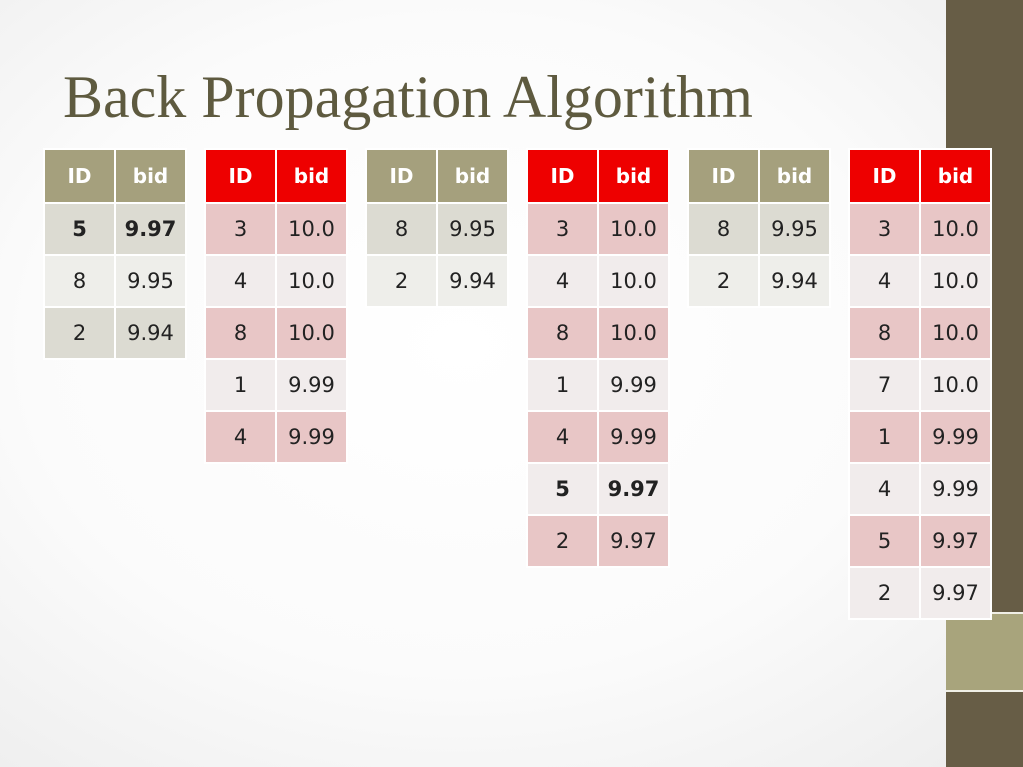  I want to click on bid-table-1: ID bid 5 9.97 8 9.95 2 9.94, so click(115, 254).